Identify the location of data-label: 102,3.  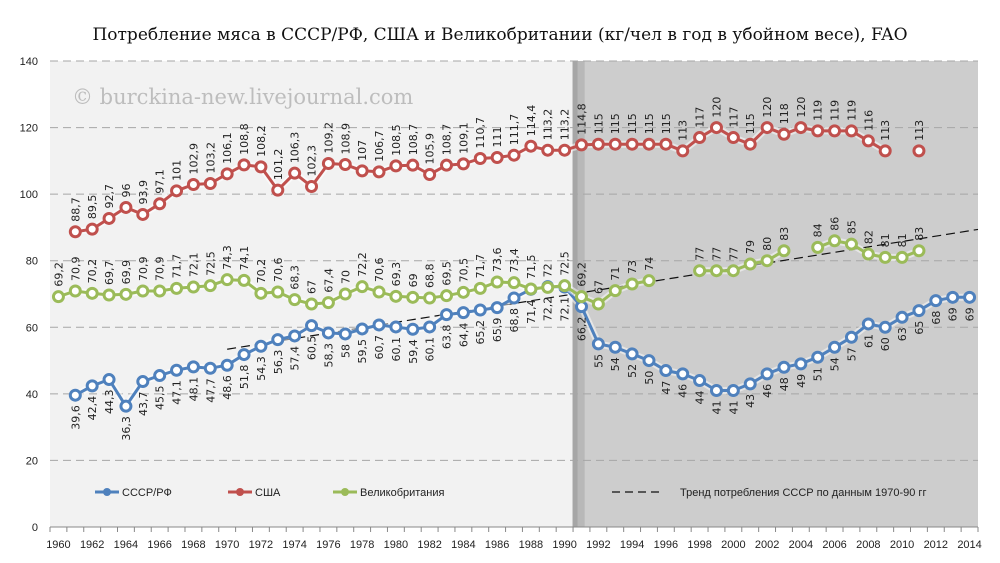
(312, 161).